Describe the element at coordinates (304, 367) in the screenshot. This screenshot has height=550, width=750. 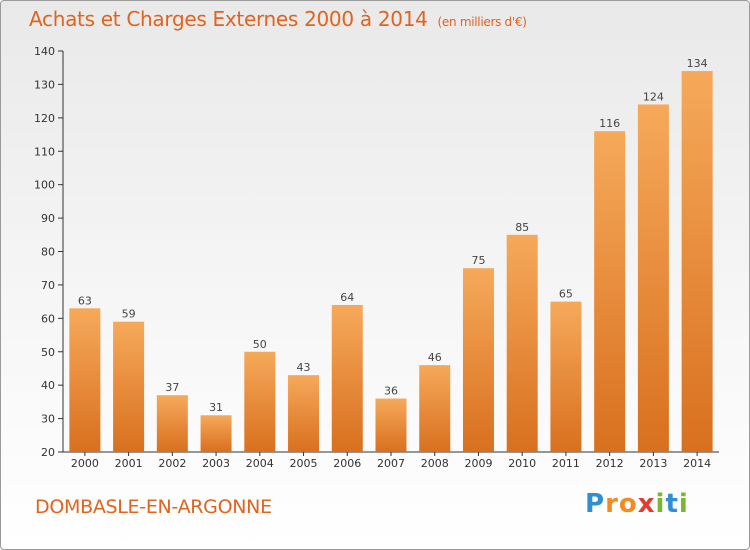
I see `data-label: 43` at that location.